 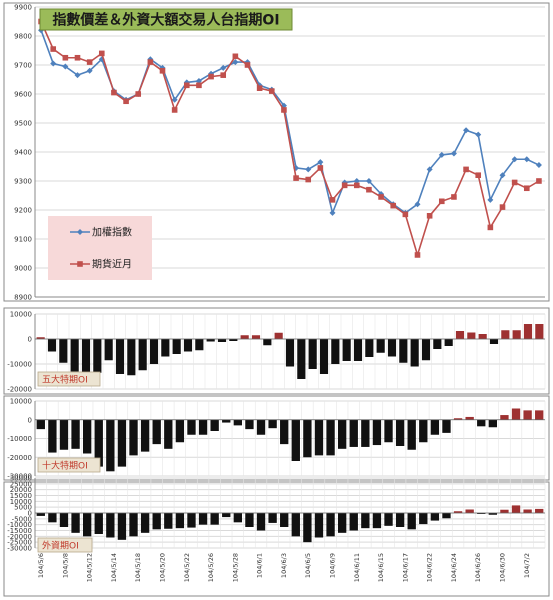 I want to click on chart-title: 指數價差＆外資大額交易人台指期OI, so click(x=165, y=20).